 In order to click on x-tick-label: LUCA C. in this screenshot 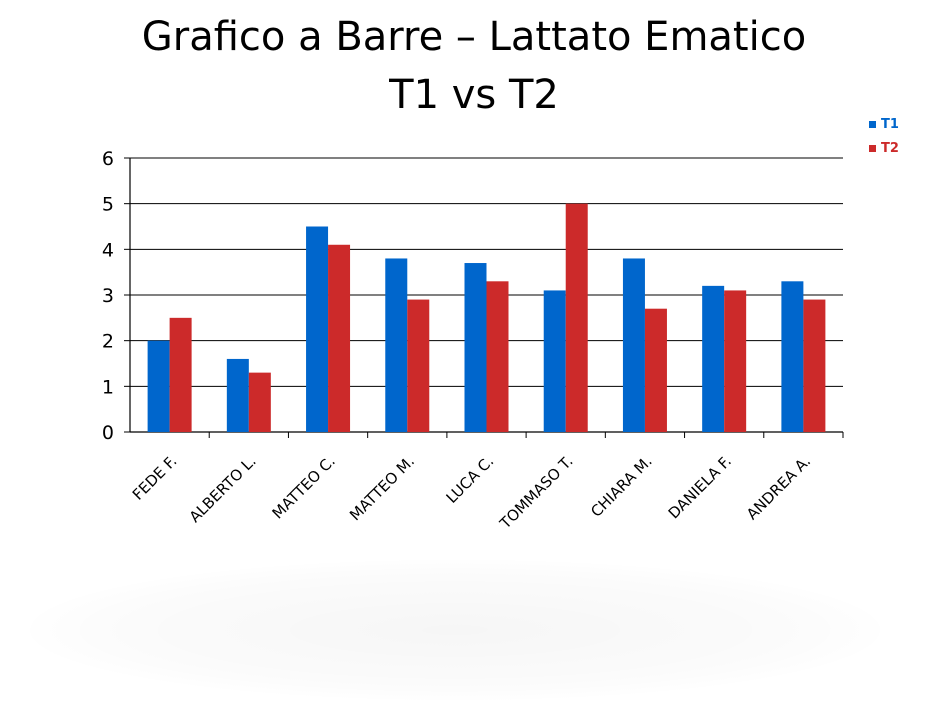, I will do `click(470, 479)`.